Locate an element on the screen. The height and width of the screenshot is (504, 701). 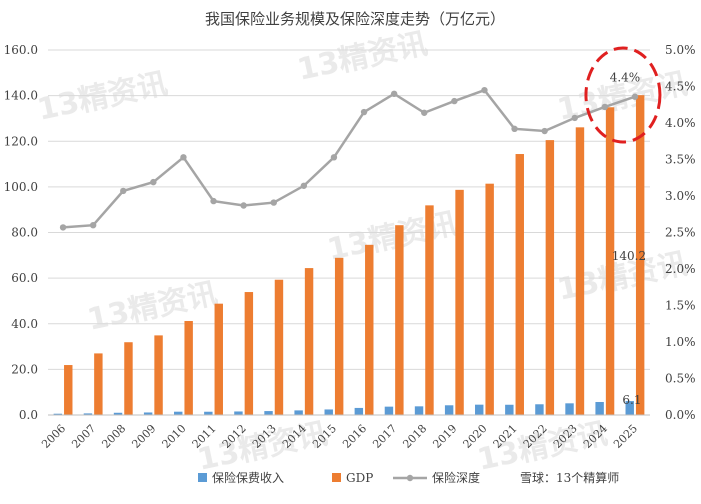
data-label-premium: 6.1 is located at coordinates (631, 400).